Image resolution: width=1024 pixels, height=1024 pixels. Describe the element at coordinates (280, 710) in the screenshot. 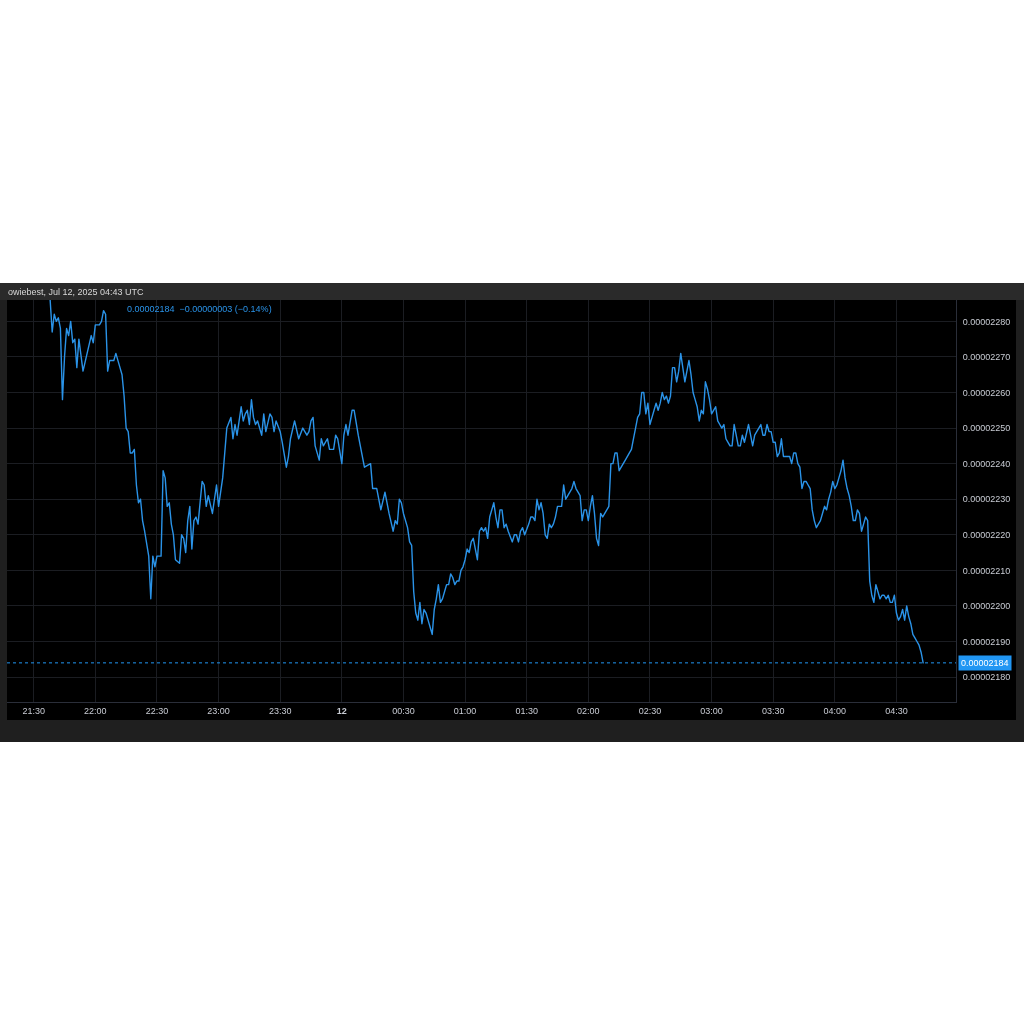

I see `x-tick-label: 23:30` at that location.